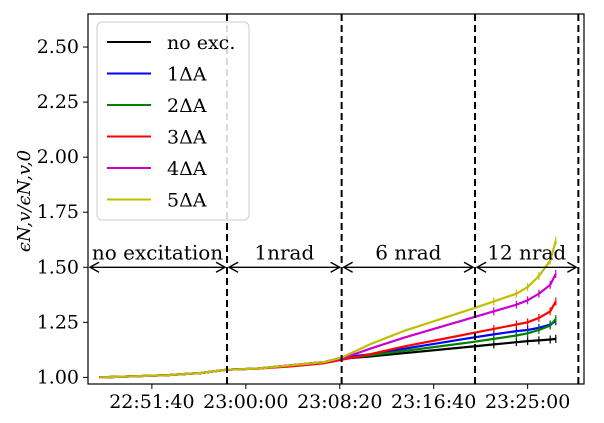 This screenshot has width=604, height=423. I want to click on y-tick-label: 1.00, so click(58, 377).